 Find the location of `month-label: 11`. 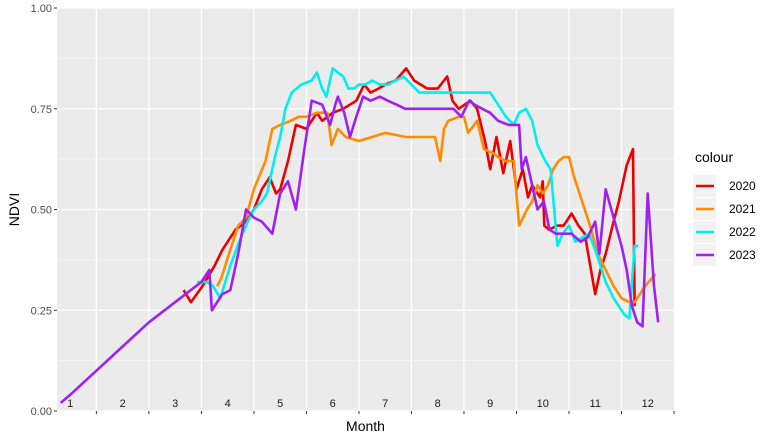

month-label: 11 is located at coordinates (595, 404).